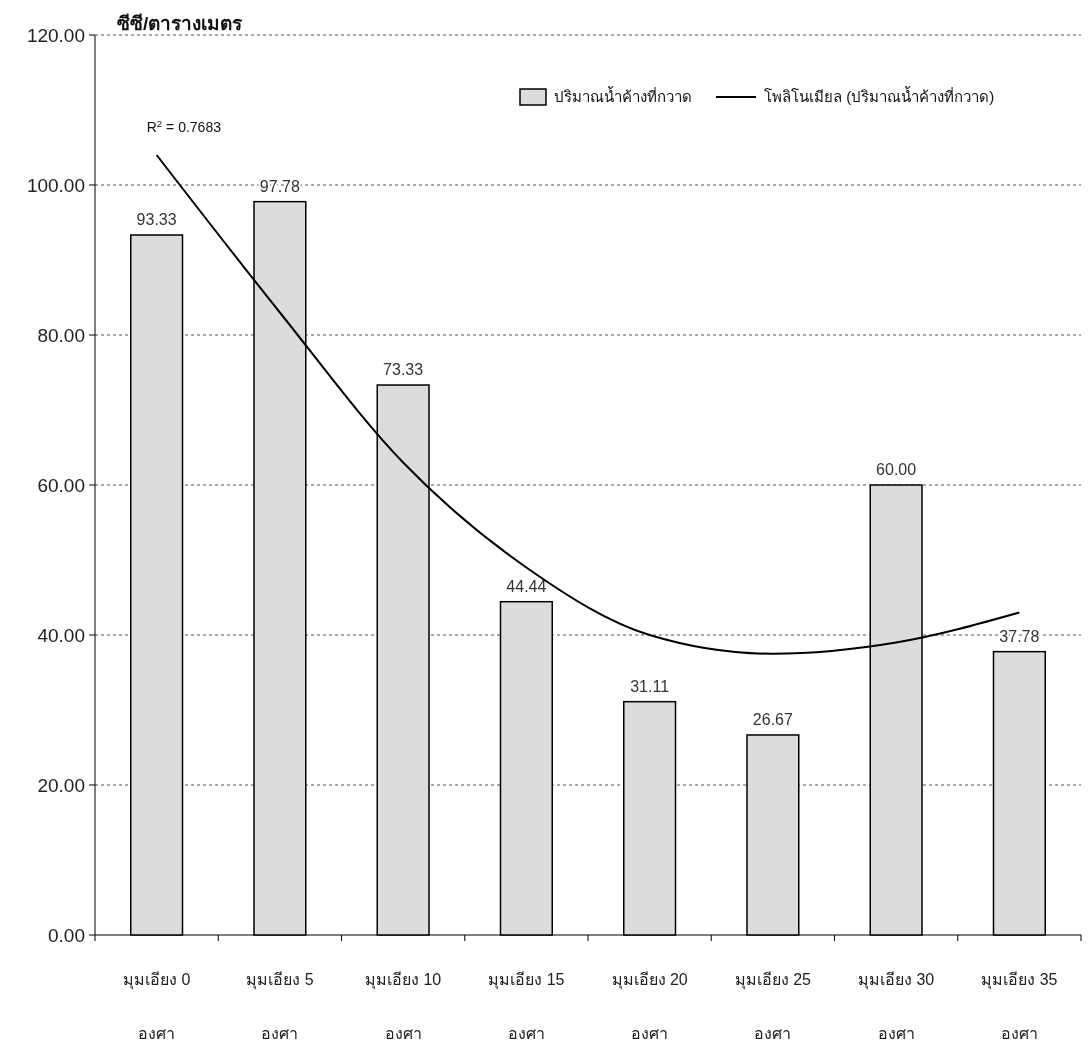 This screenshot has height=1057, width=1089. What do you see at coordinates (772, 1006) in the screenshot?
I see `category-label: มุมเอียง 25 องศา` at bounding box center [772, 1006].